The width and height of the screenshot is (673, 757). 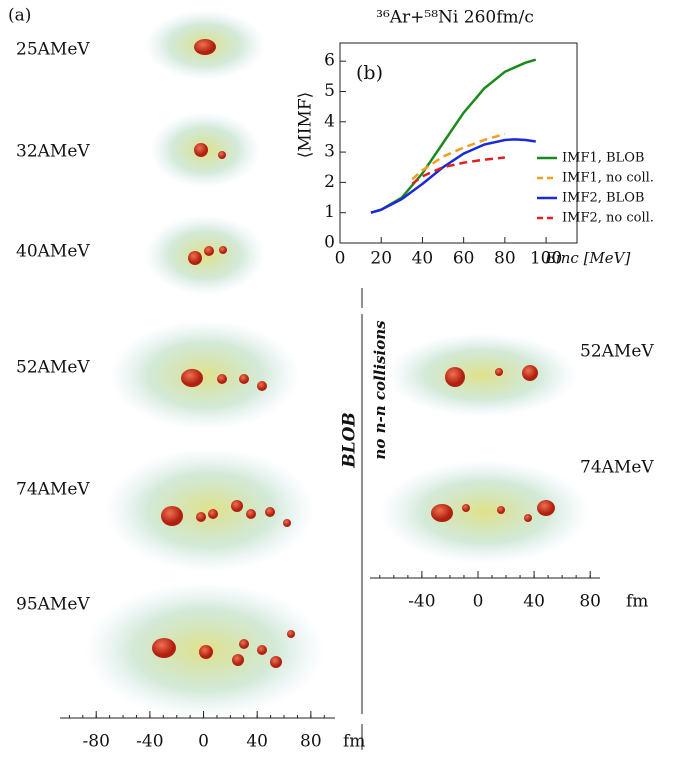 What do you see at coordinates (423, 259) in the screenshot?
I see `x-tick-label: 40` at bounding box center [423, 259].